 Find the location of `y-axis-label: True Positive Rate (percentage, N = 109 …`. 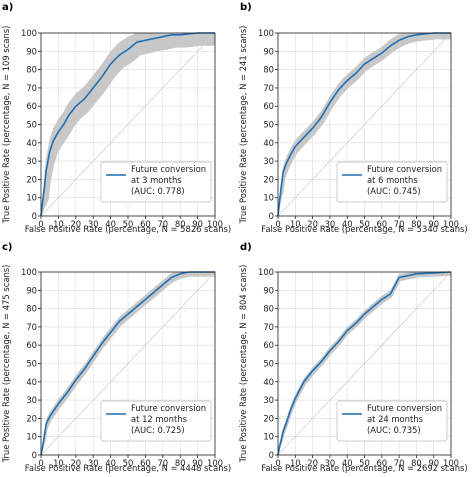

y-axis-label: True Positive Rate (percentage, N = 109 … is located at coordinates (6, 125).